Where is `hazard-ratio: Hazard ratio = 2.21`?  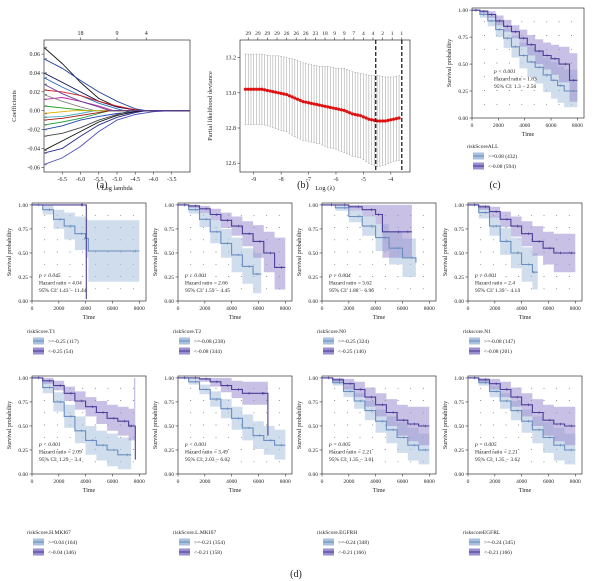 hazard-ratio: Hazard ratio = 2.21 is located at coordinates (496, 453).